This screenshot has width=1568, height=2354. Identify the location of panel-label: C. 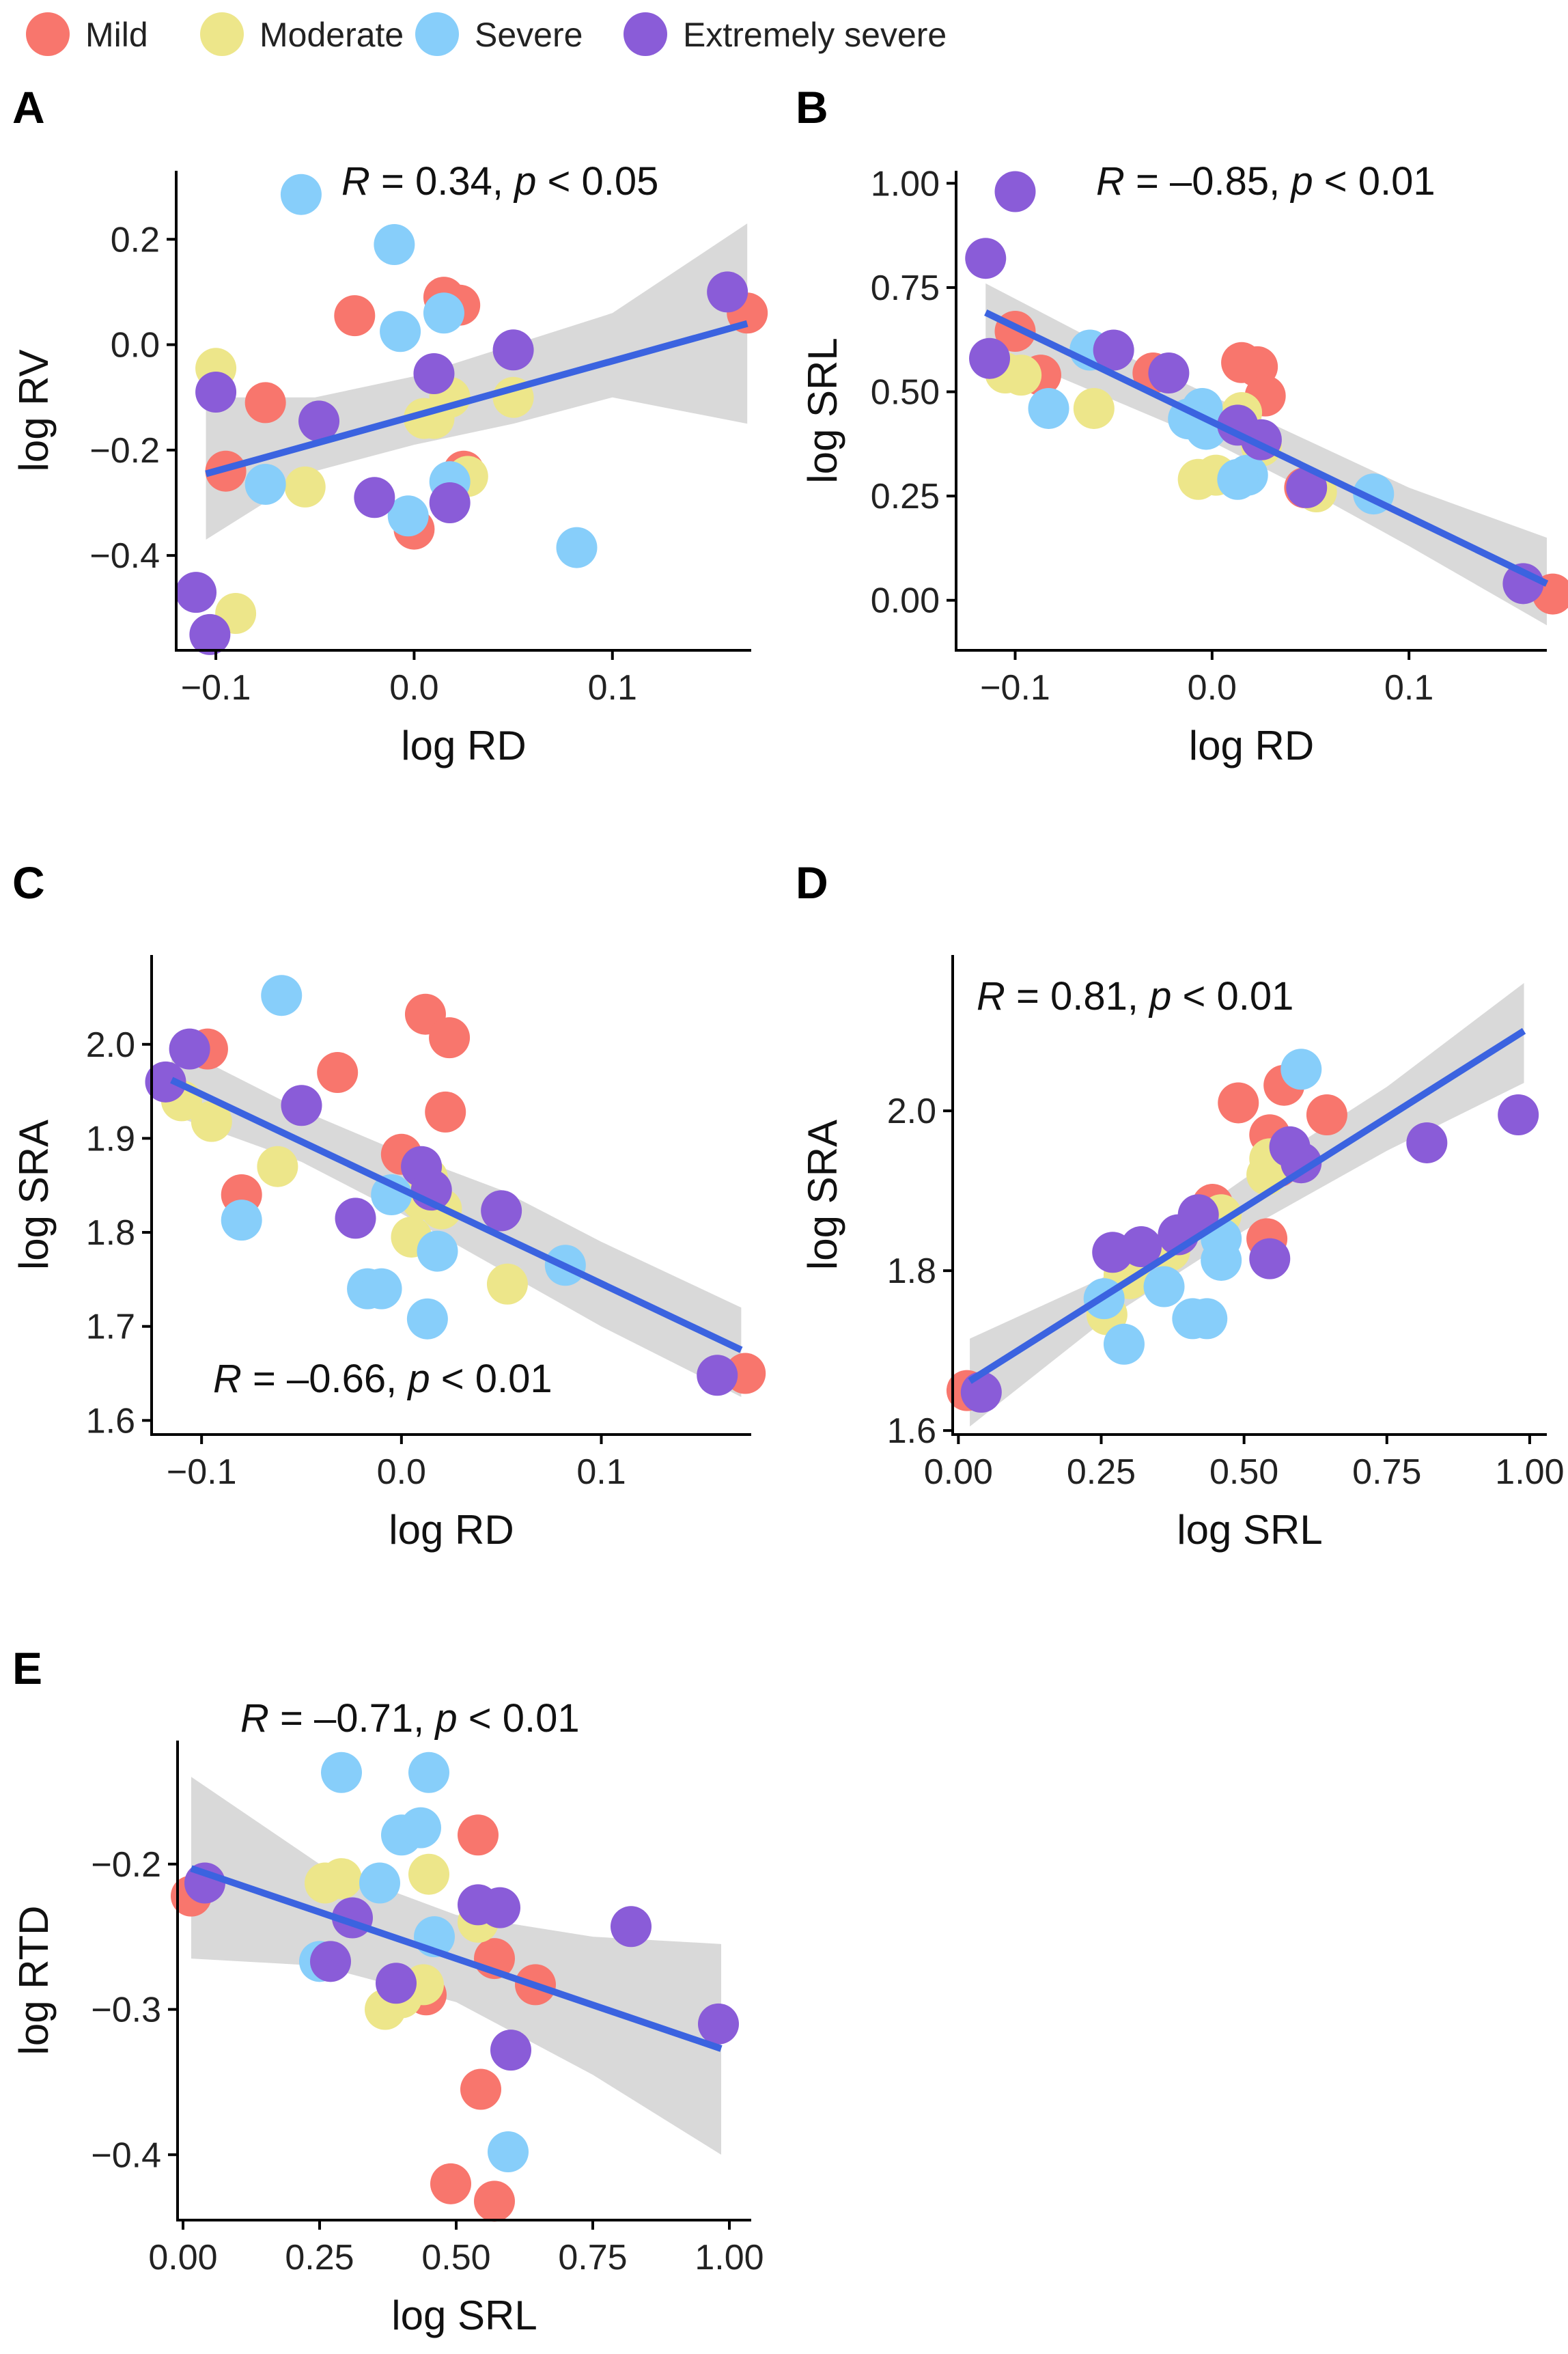
(28, 882).